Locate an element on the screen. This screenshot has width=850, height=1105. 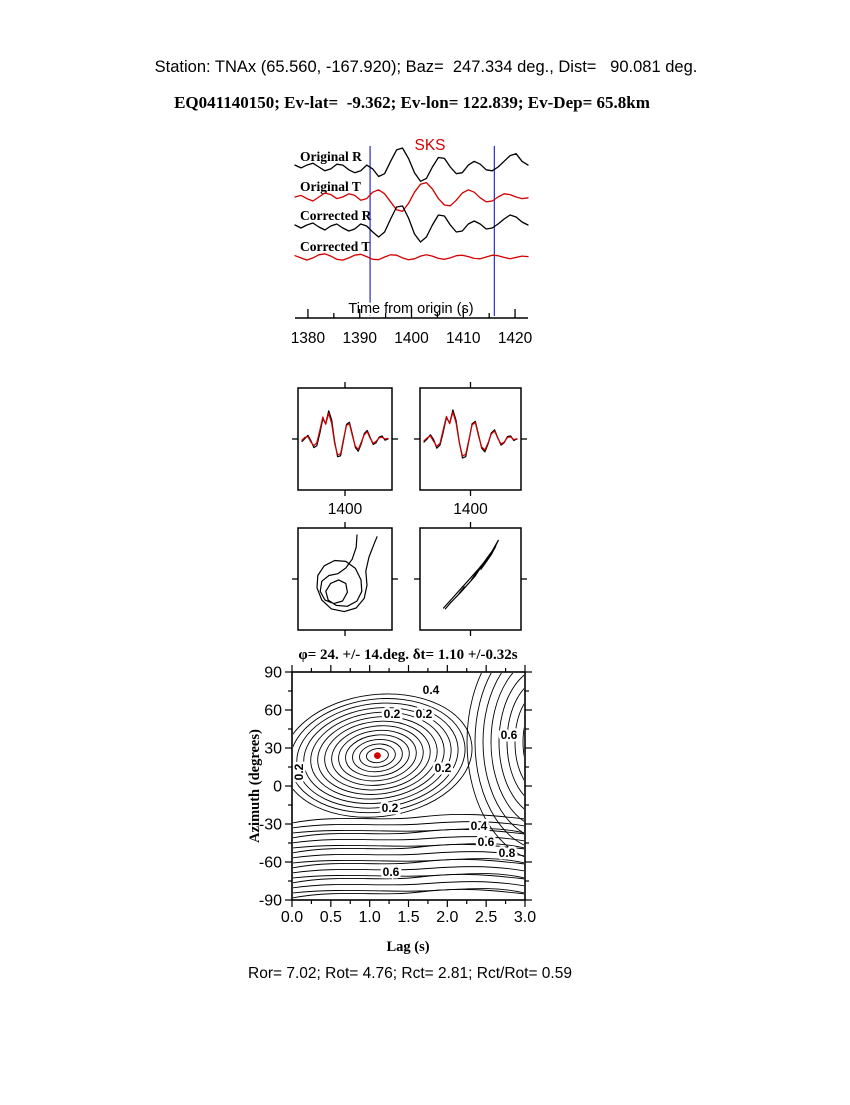
trace-label-corrected-t: Corrected T is located at coordinates (335, 246).